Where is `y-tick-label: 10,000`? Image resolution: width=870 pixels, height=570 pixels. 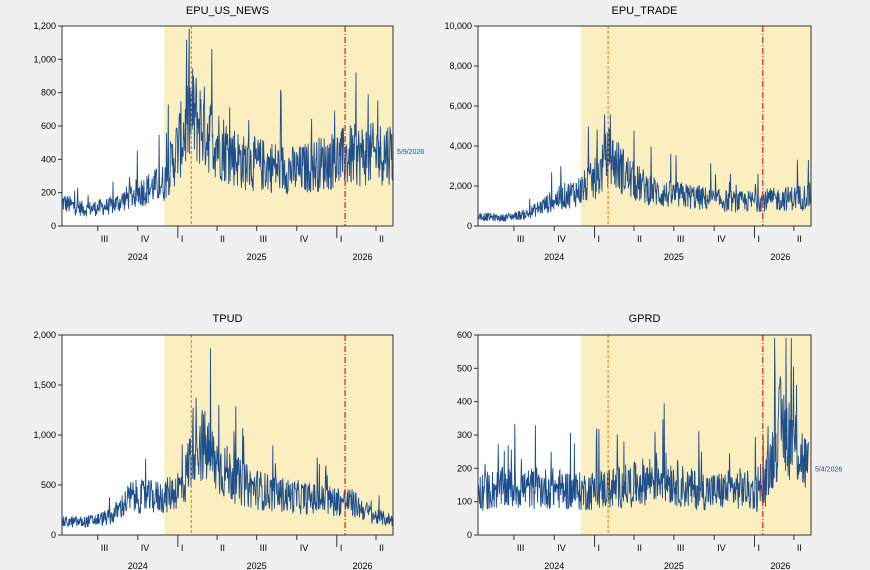
y-tick-label: 10,000 is located at coordinates (458, 26).